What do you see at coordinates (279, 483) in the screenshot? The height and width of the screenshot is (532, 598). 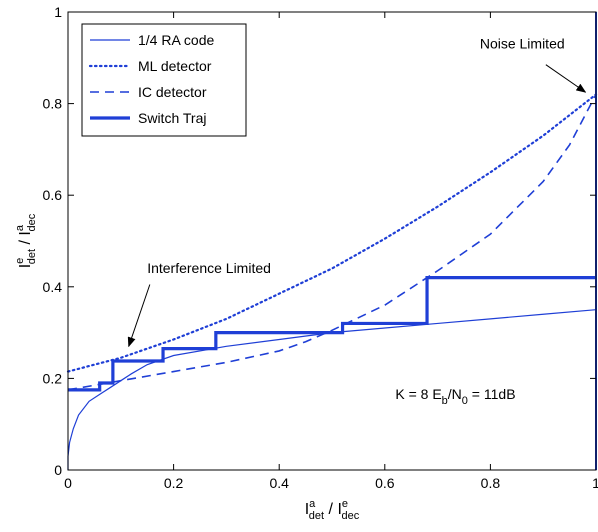 I see `x-tick-label: 0.4` at bounding box center [279, 483].